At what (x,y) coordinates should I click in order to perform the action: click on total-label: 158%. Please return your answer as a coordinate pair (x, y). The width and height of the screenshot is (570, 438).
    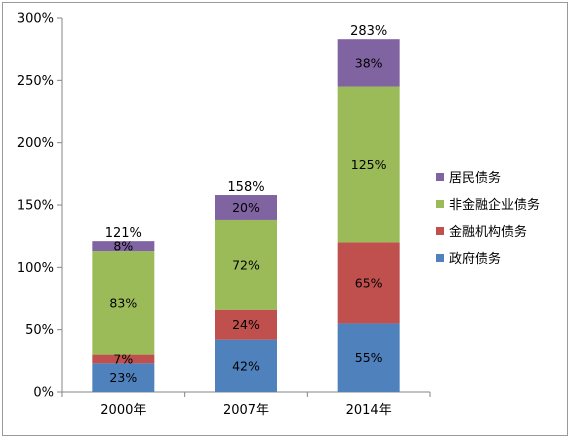
    Looking at the image, I should click on (245, 187).